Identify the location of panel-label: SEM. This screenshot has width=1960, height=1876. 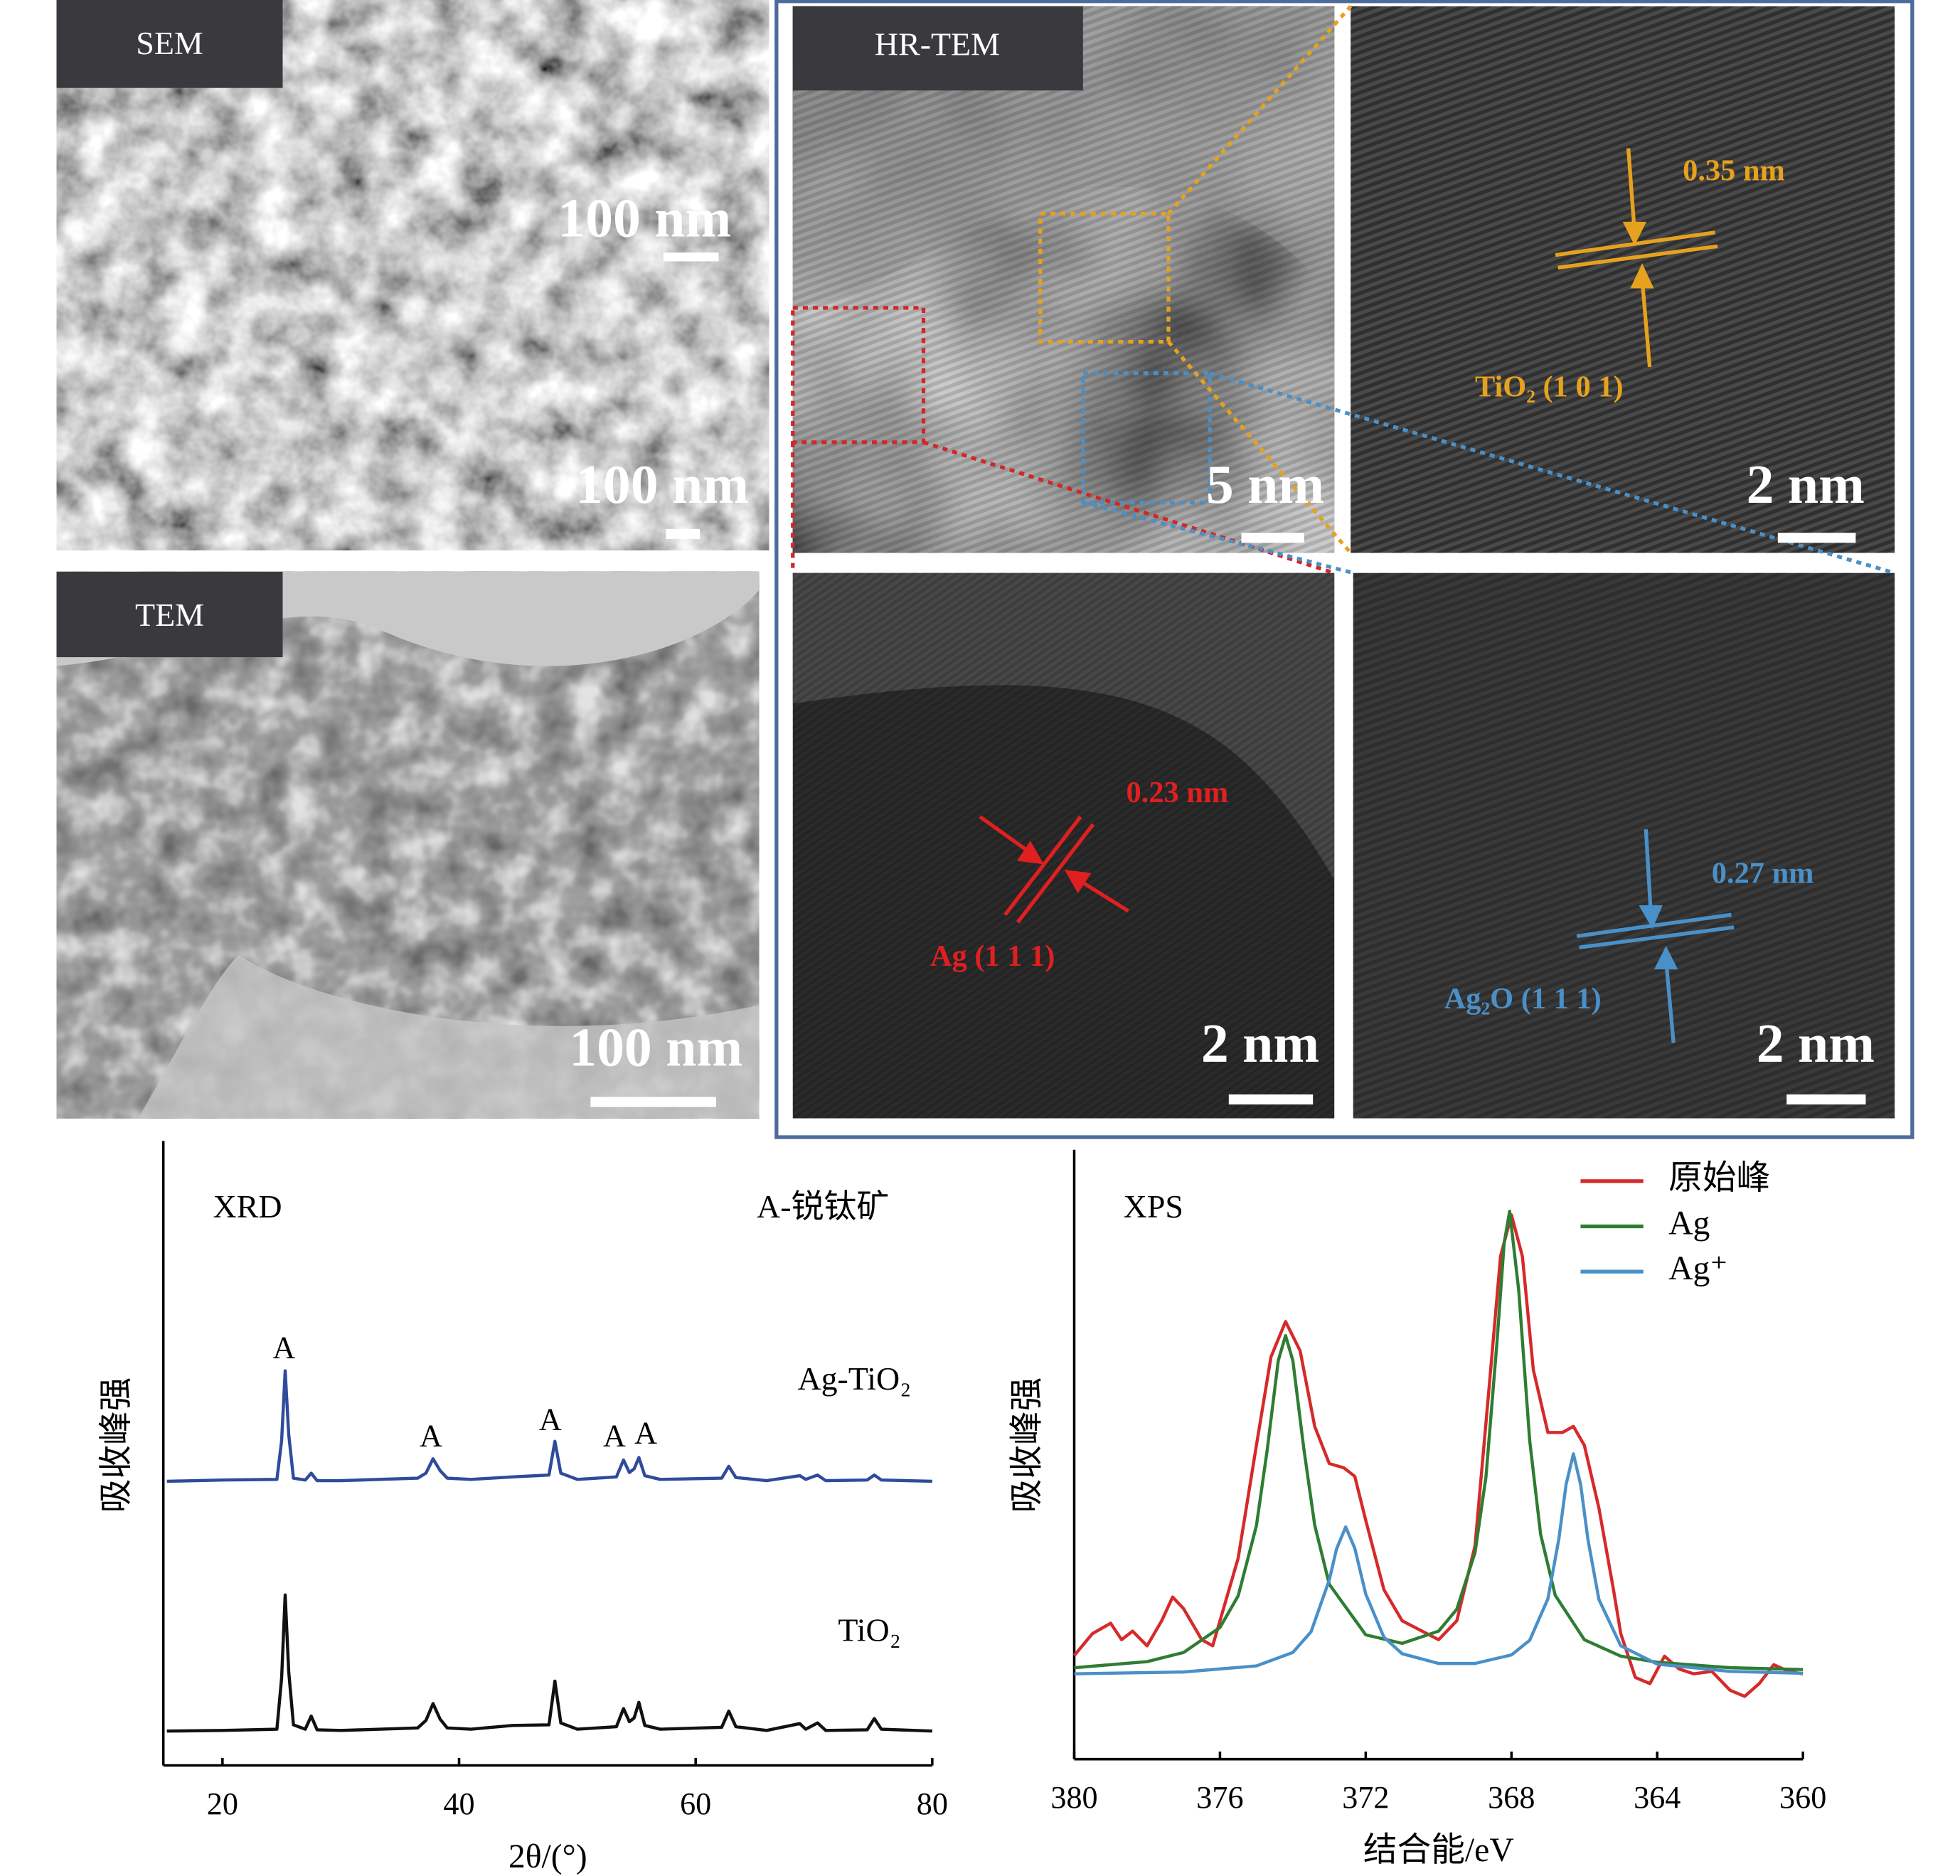
(169, 43).